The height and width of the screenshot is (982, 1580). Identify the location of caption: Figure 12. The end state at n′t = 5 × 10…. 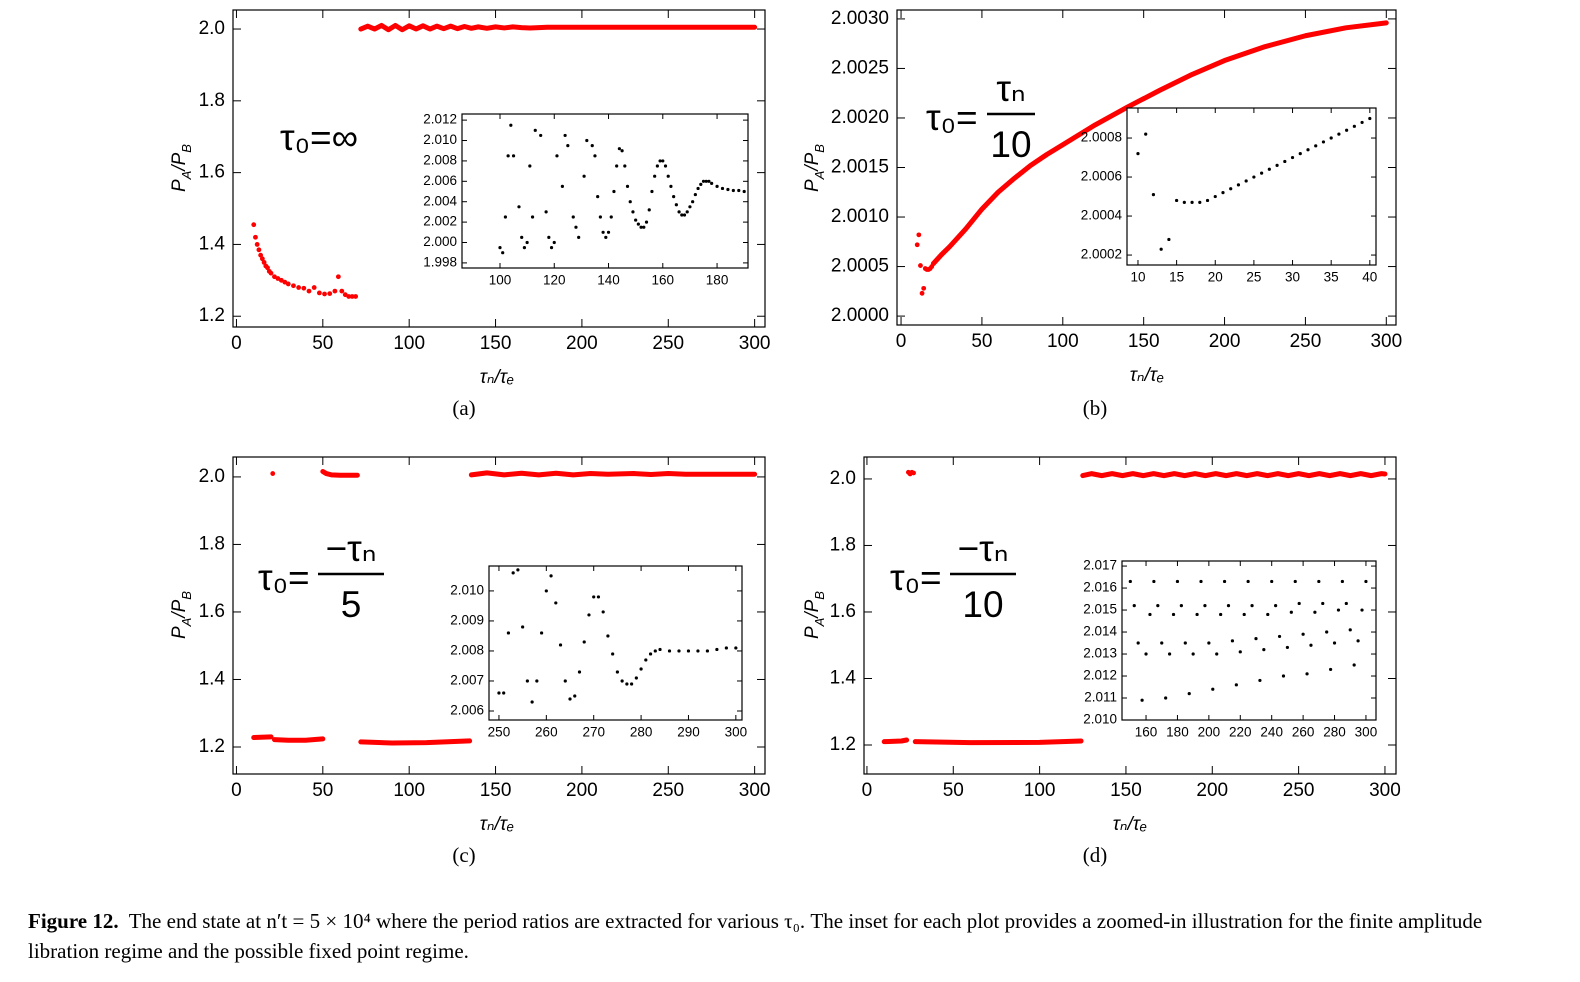
(792, 936).